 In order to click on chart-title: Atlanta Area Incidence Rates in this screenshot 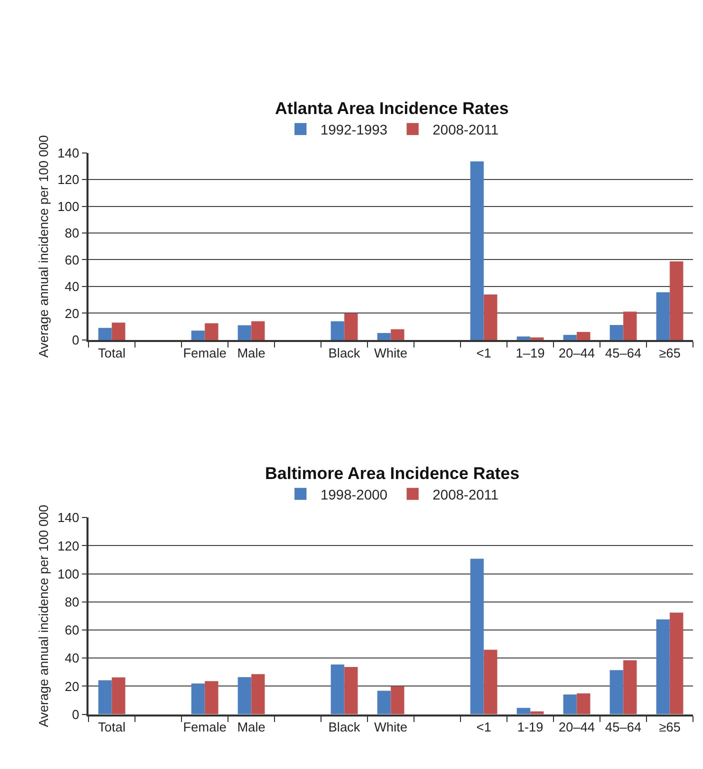, I will do `click(392, 108)`.